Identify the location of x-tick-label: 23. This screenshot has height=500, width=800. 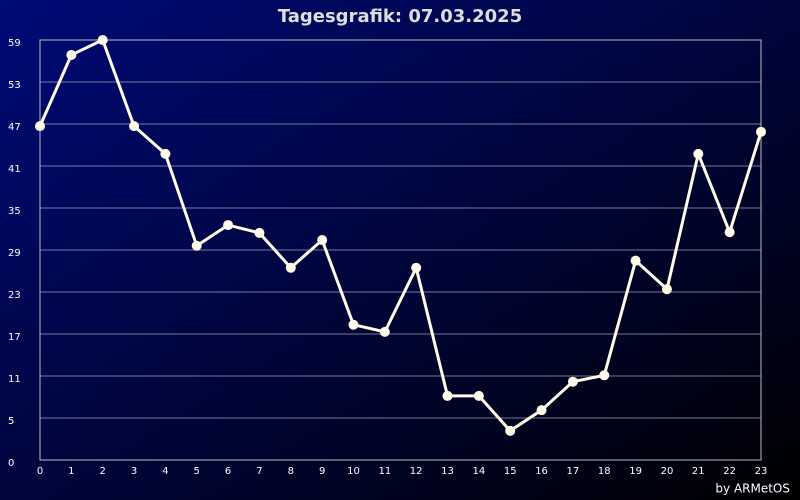
(761, 471).